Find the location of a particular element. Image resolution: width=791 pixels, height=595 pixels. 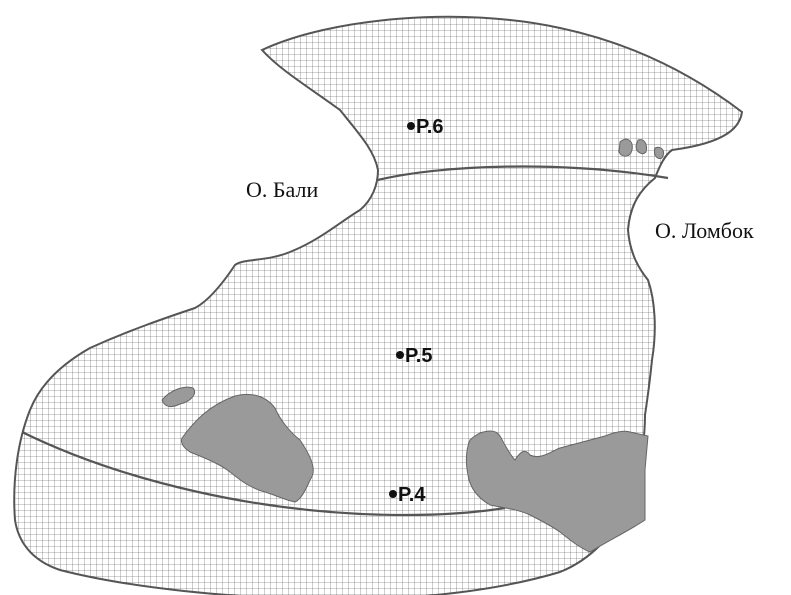

southern-boundary-line is located at coordinates (263, 474).